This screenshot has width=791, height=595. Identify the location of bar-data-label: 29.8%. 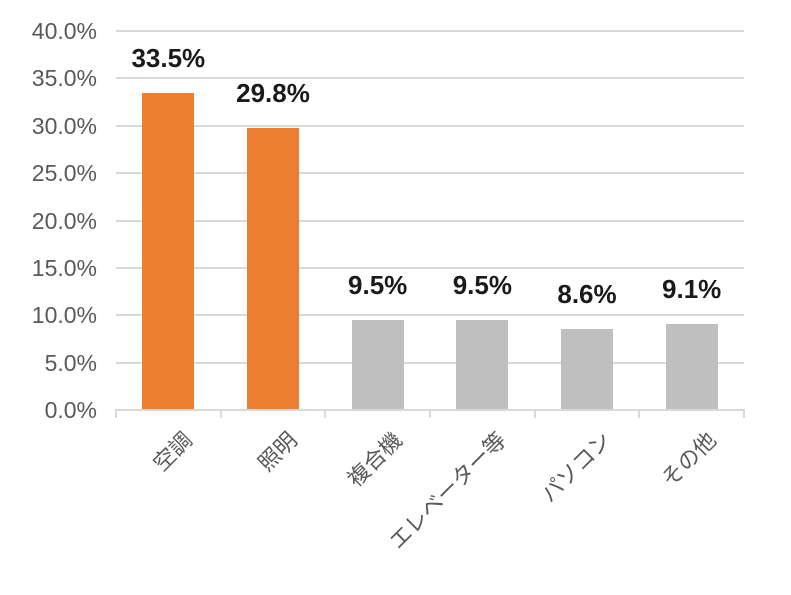
(273, 92).